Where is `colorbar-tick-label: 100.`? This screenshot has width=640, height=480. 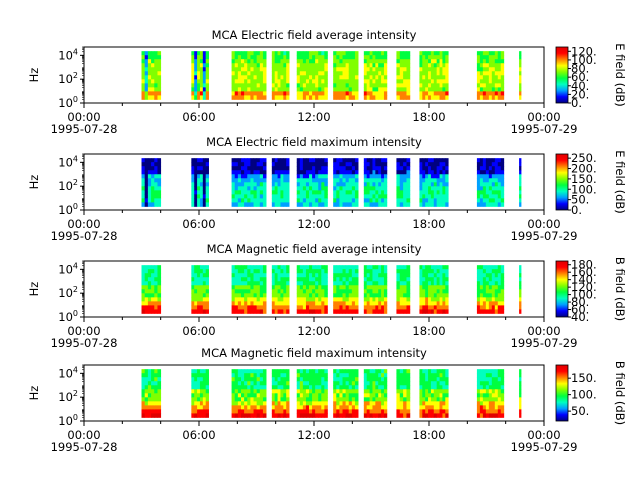 colorbar-tick-label: 100. is located at coordinates (584, 395).